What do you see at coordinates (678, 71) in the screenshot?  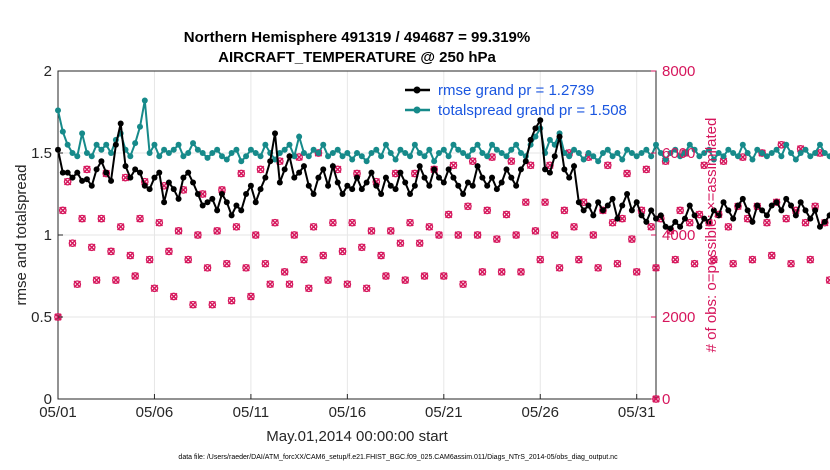 I see `y2-tick-label-4: 8000` at bounding box center [678, 71].